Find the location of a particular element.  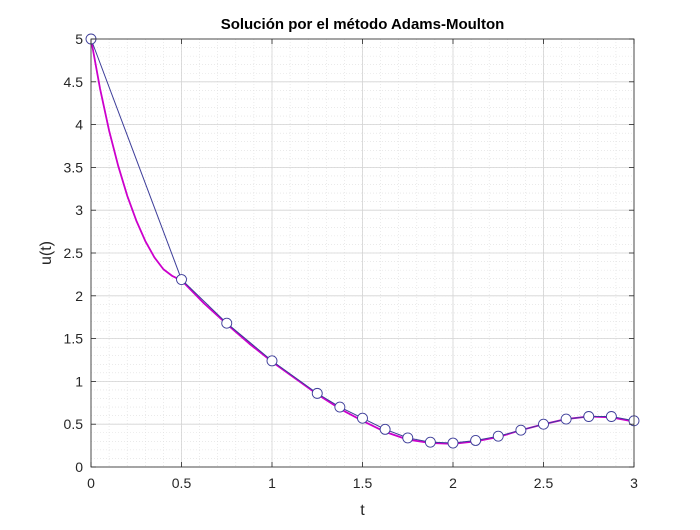

y-axis-label: u(t) is located at coordinates (46, 253).